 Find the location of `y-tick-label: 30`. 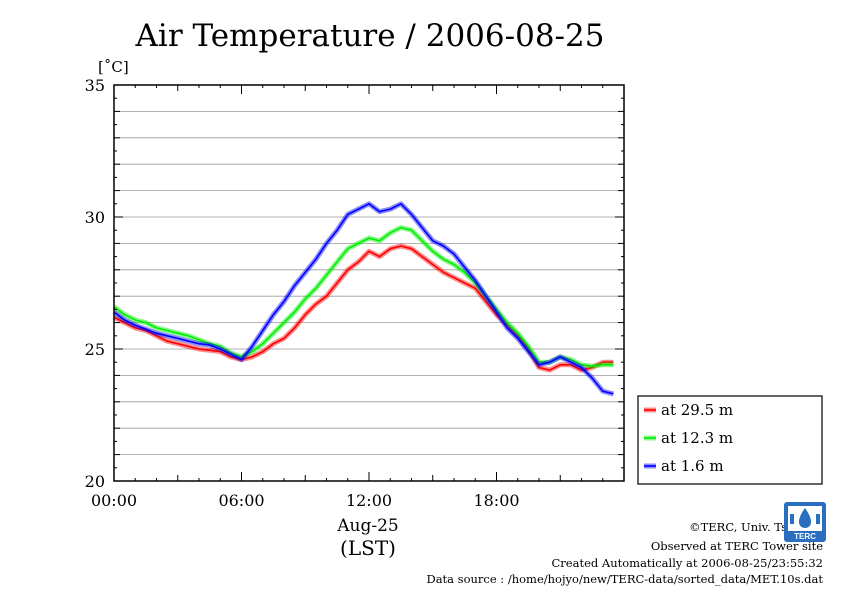

y-tick-label: 30 is located at coordinates (95, 217).